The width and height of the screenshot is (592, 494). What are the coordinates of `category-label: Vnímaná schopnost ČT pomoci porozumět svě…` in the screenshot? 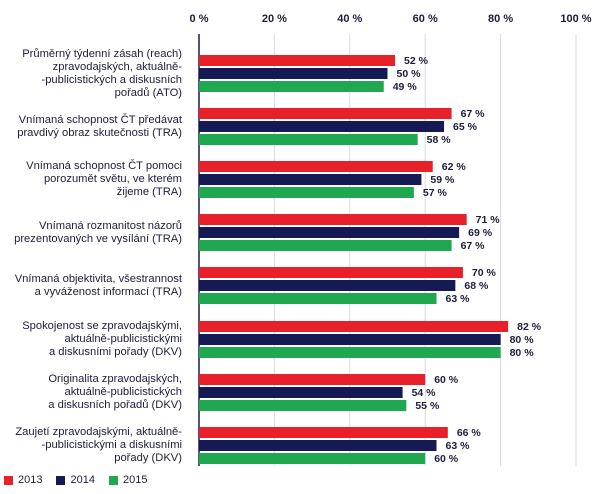 It's located at (91, 179).